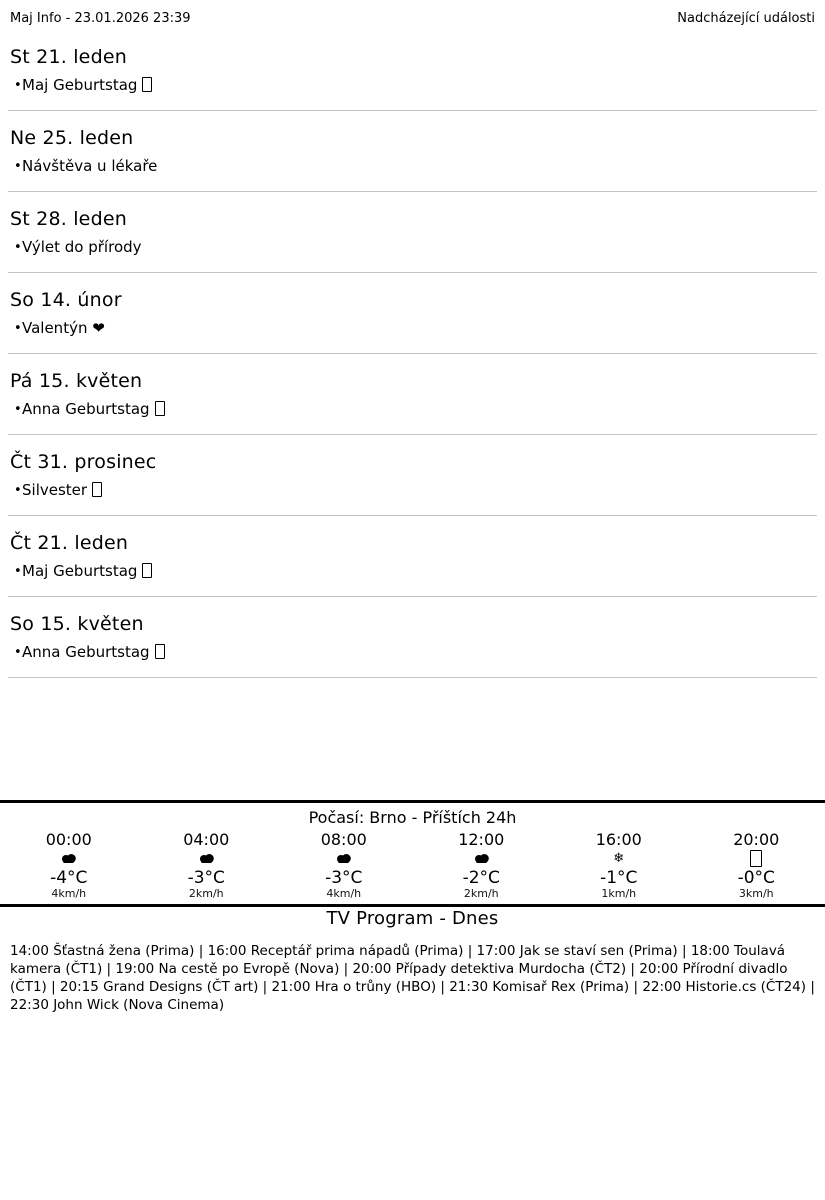 The image size is (825, 1200). Describe the element at coordinates (343, 839) in the screenshot. I see `weather-hour-label: 08:00` at that location.